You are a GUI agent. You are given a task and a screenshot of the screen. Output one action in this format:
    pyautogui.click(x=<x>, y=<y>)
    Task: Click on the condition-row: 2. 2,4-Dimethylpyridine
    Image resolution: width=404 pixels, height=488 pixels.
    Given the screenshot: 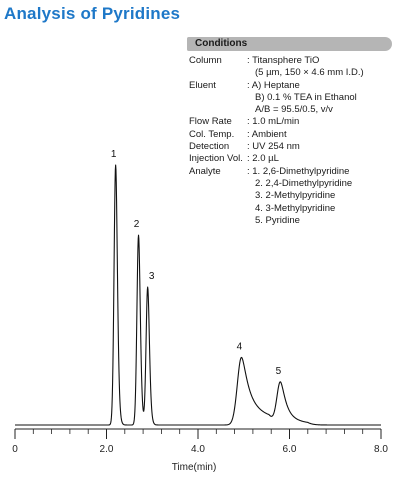 What is the action you would take?
    pyautogui.click(x=276, y=184)
    